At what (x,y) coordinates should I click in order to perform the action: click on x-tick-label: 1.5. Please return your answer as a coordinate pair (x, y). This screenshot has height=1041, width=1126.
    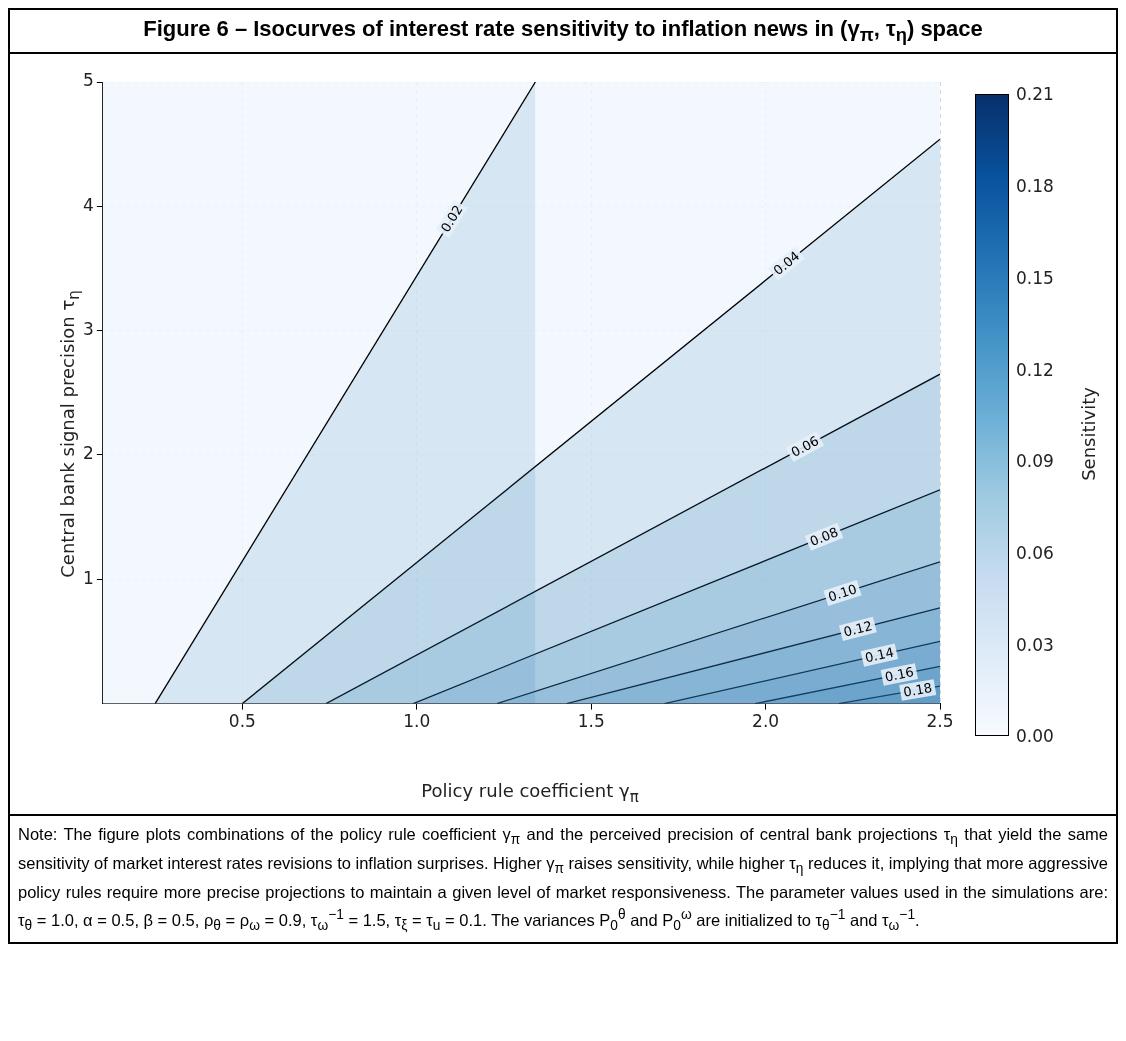
    Looking at the image, I should click on (591, 721).